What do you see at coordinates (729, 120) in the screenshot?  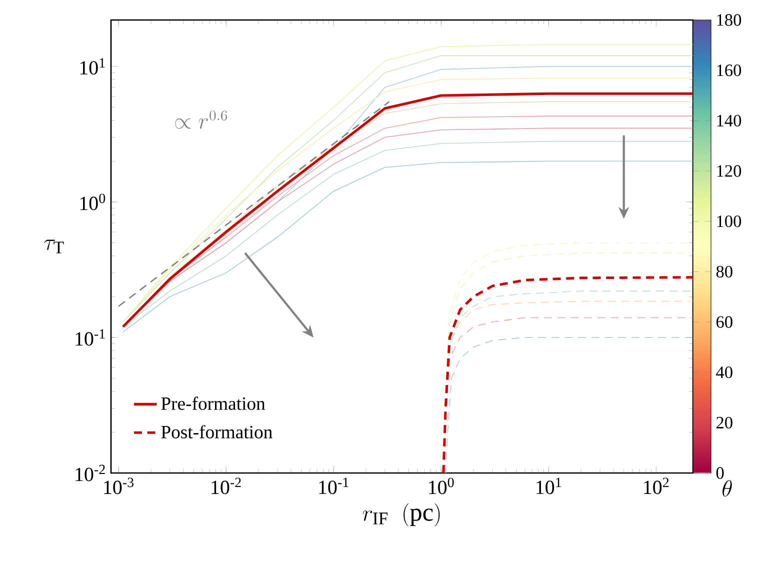 I see `color-bar-label: 140` at bounding box center [729, 120].